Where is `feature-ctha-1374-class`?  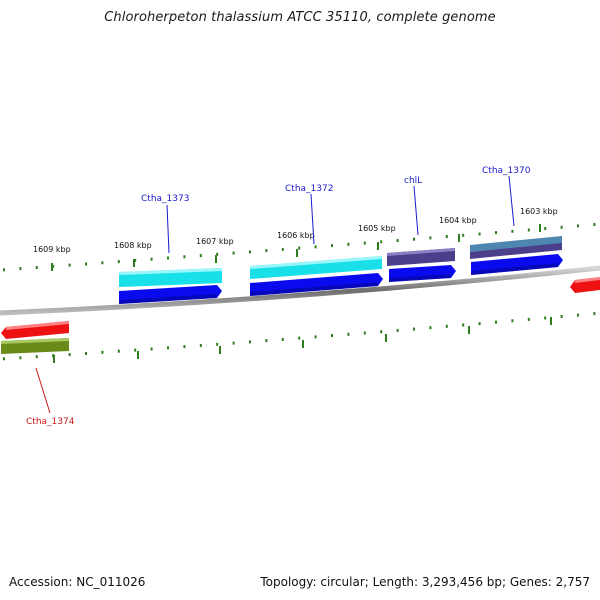
feature-ctha-1374-class is located at coordinates (35, 346).